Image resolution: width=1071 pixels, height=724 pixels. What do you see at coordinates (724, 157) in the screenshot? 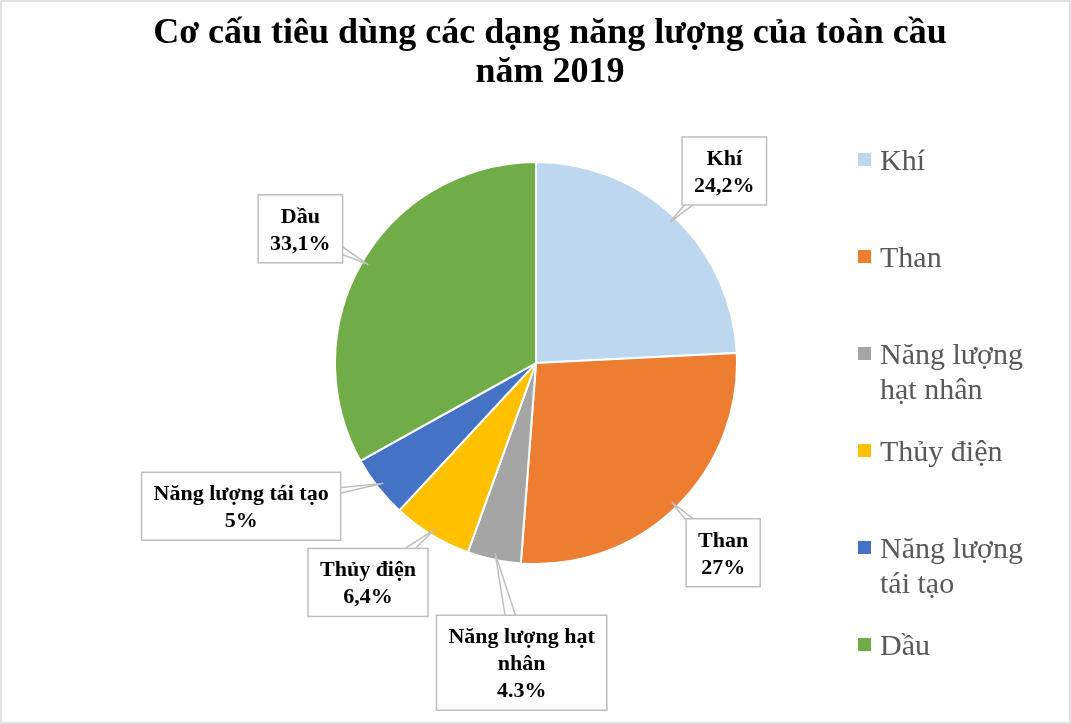
I see `slice-label: Khí` at bounding box center [724, 157].